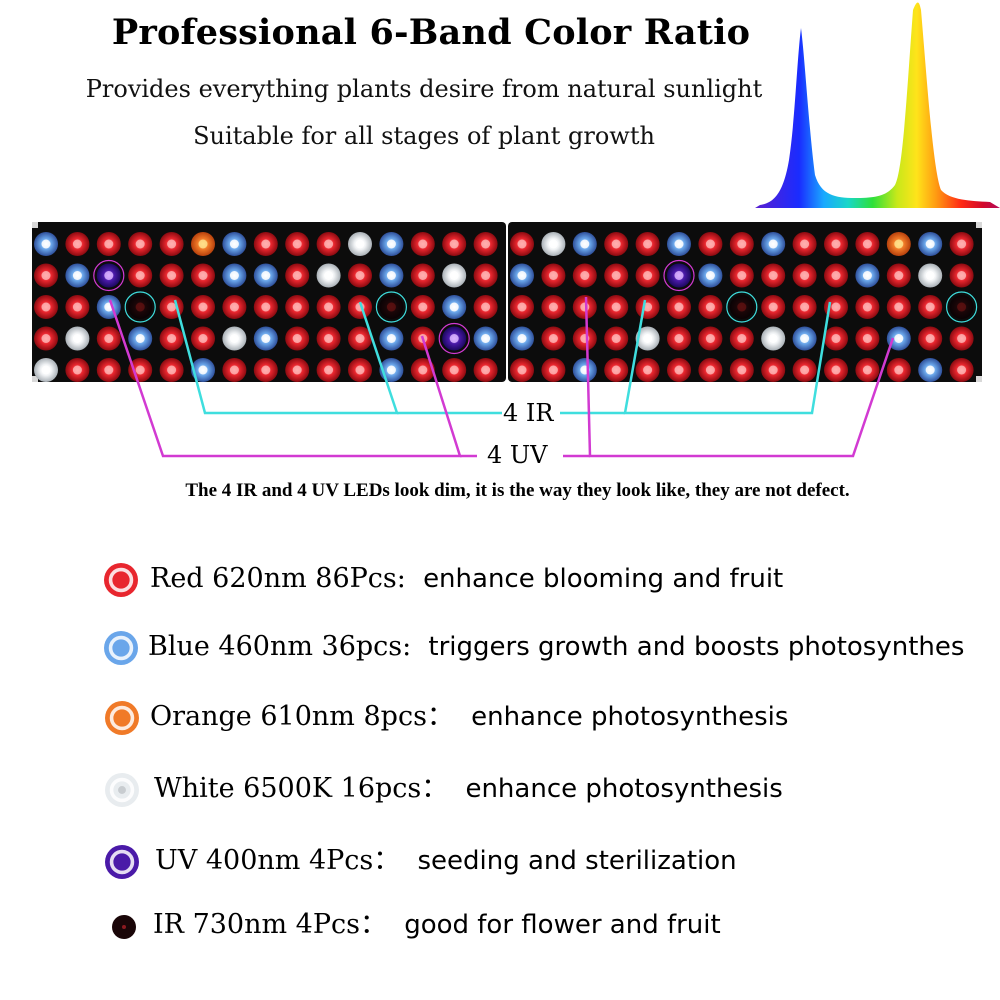 This screenshot has width=1000, height=1000. I want to click on legend-description: enhance photosynthesis, so click(630, 717).